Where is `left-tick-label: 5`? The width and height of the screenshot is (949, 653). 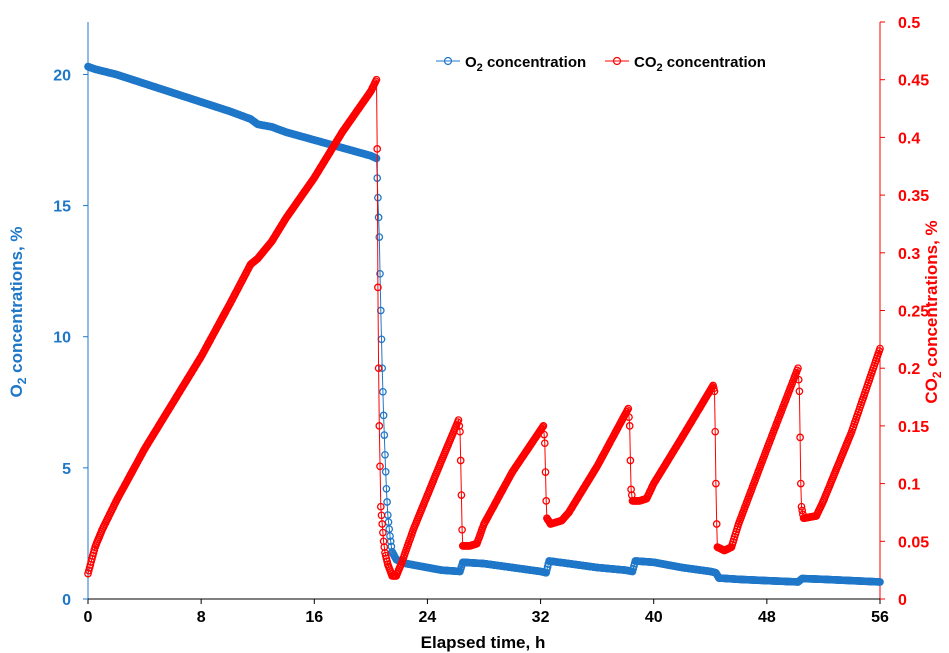
left-tick-label: 5 is located at coordinates (66, 469).